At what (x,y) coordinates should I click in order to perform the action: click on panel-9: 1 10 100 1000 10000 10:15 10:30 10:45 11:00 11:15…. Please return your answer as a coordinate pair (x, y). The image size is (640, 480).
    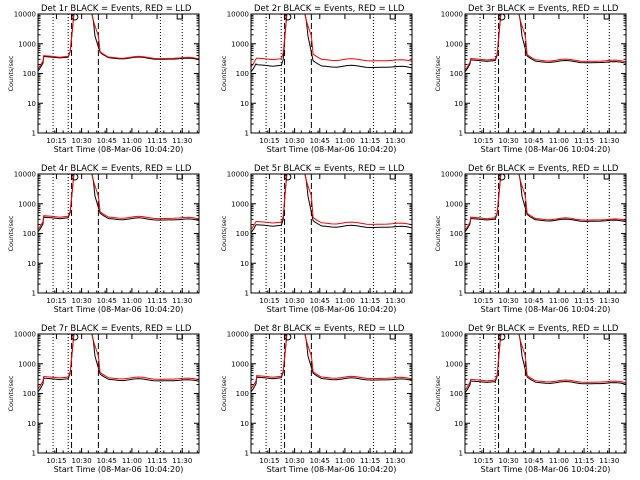
    Looking at the image, I should click on (530, 399).